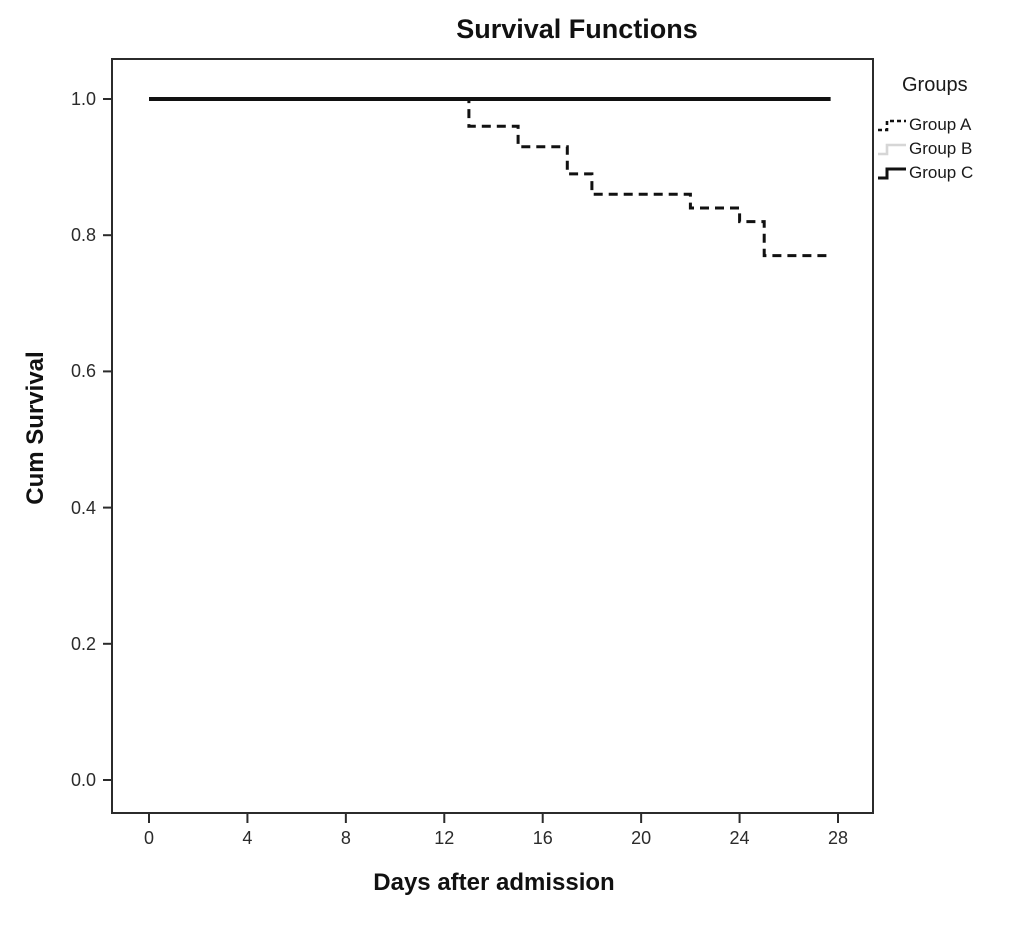 Image resolution: width=1020 pixels, height=926 pixels. What do you see at coordinates (577, 29) in the screenshot?
I see `chart-title: Survival Functions` at bounding box center [577, 29].